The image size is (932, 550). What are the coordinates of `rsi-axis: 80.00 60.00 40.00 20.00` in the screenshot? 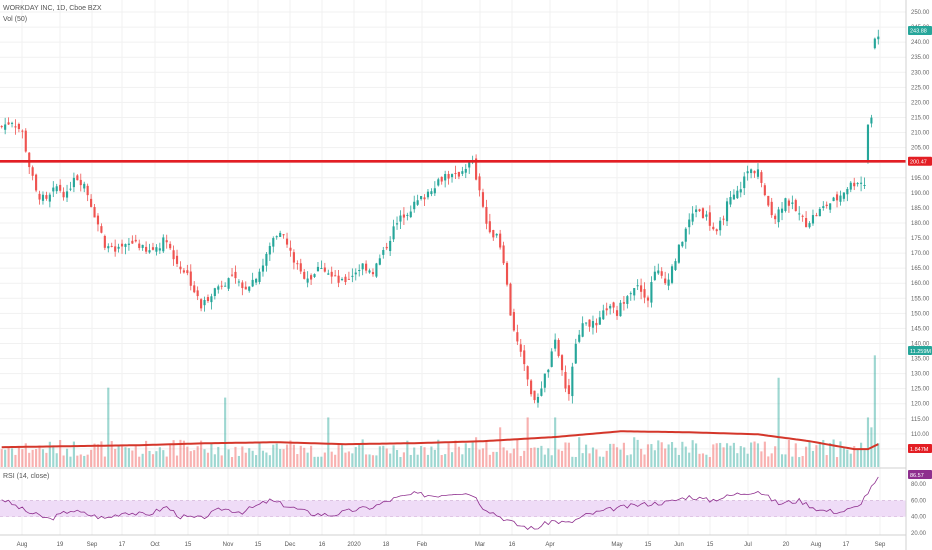 It's located at (919, 509).